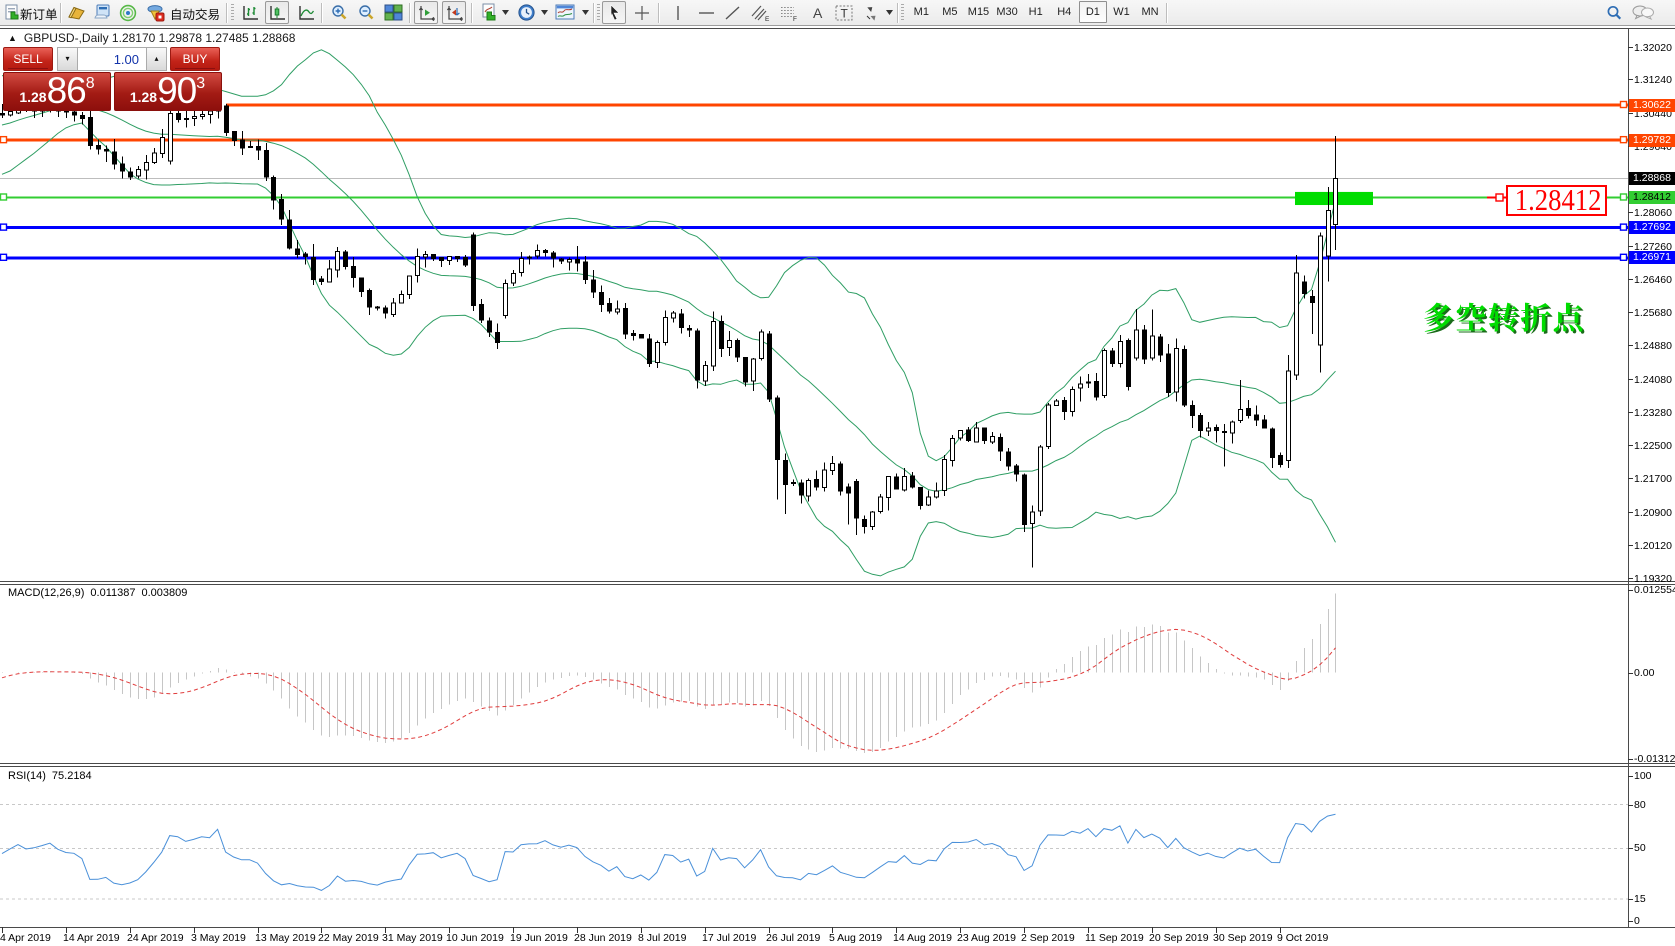 This screenshot has width=1675, height=946. What do you see at coordinates (1035, 12) in the screenshot?
I see `timeframe-h1: H1` at bounding box center [1035, 12].